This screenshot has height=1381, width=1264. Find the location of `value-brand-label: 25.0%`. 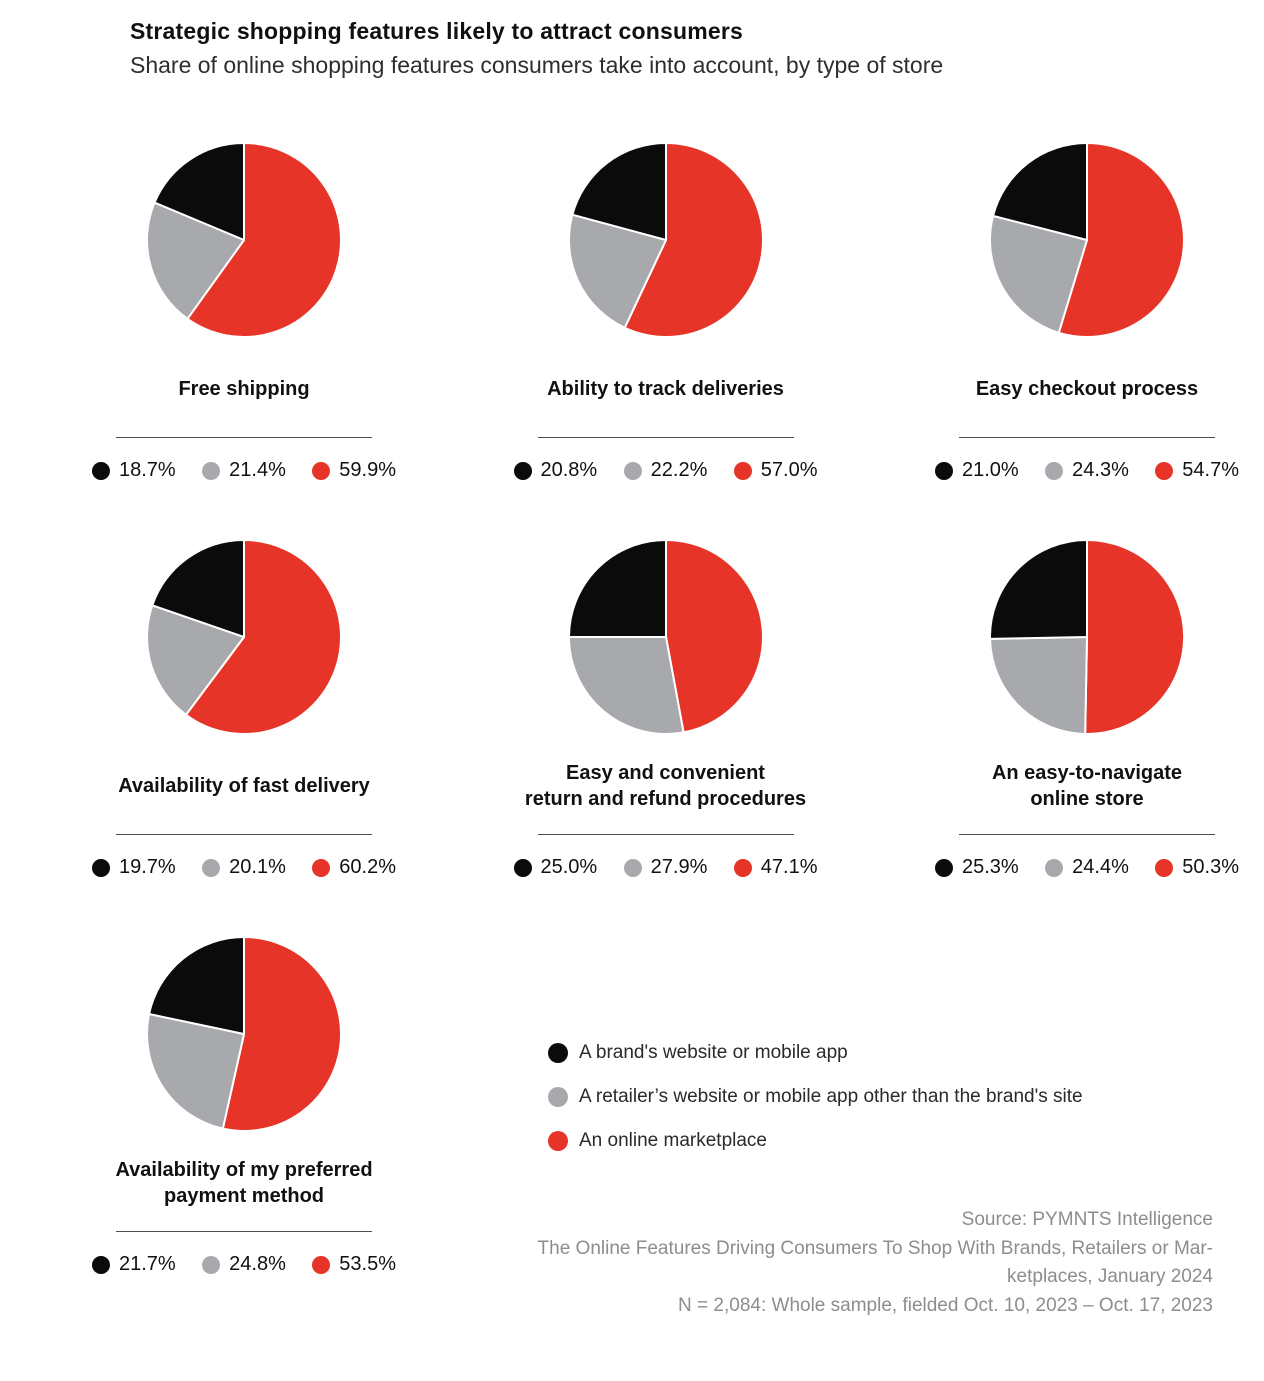

value-brand-label: 25.0% is located at coordinates (569, 867).